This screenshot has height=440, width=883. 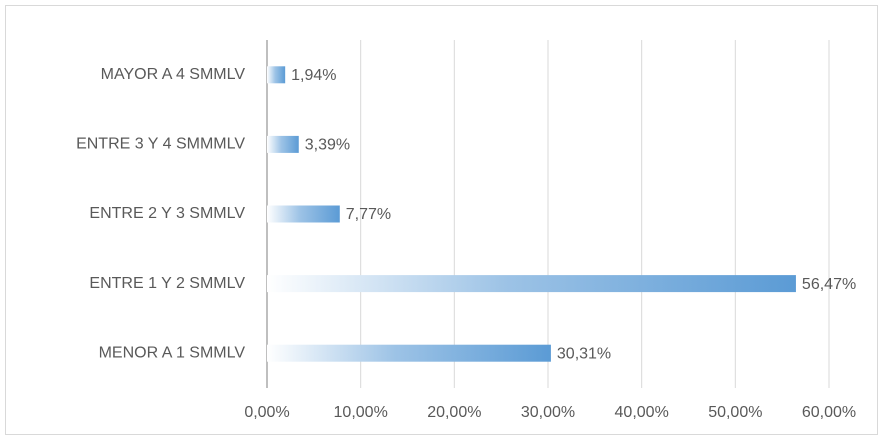 What do you see at coordinates (829, 284) in the screenshot?
I see `data-label: 56,47%` at bounding box center [829, 284].